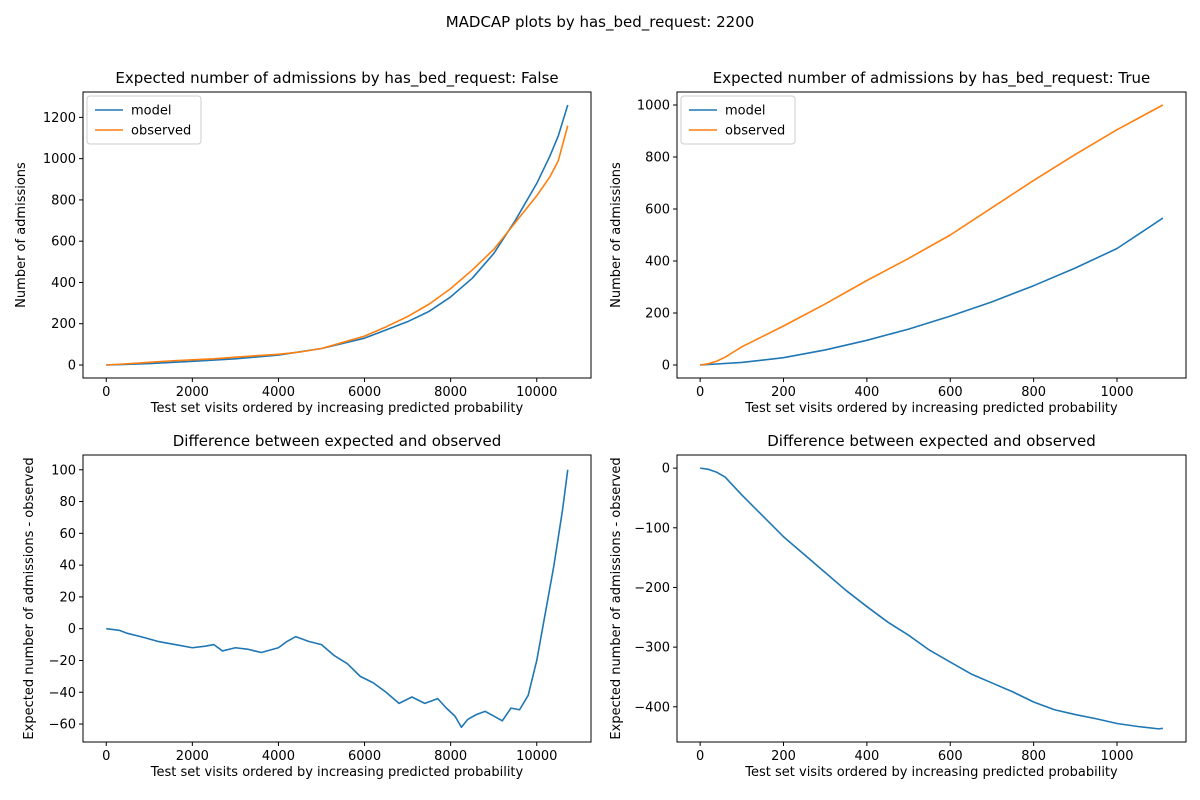  What do you see at coordinates (755, 131) in the screenshot?
I see `chart1-legend-label-observed: observed` at bounding box center [755, 131].